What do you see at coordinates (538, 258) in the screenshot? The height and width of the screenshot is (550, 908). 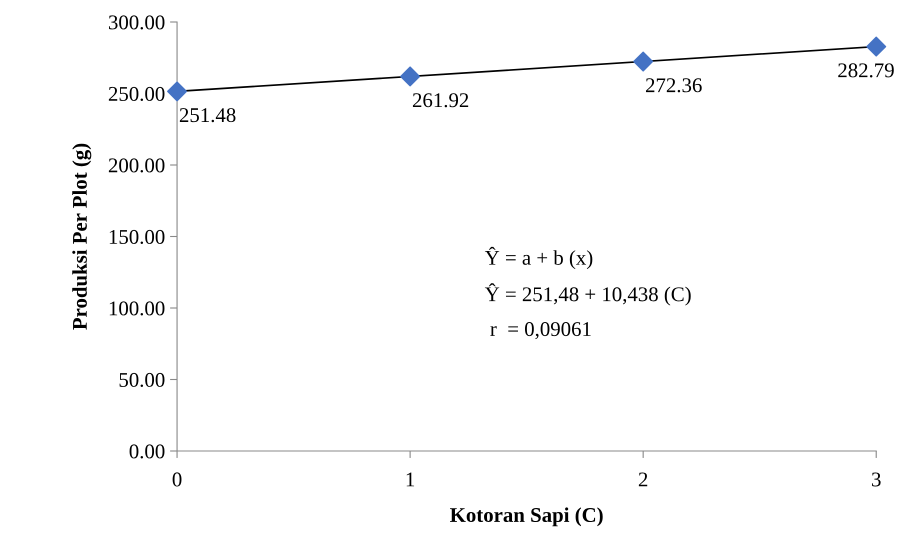 I see `annotation: Ŷ = a + b (x)` at bounding box center [538, 258].